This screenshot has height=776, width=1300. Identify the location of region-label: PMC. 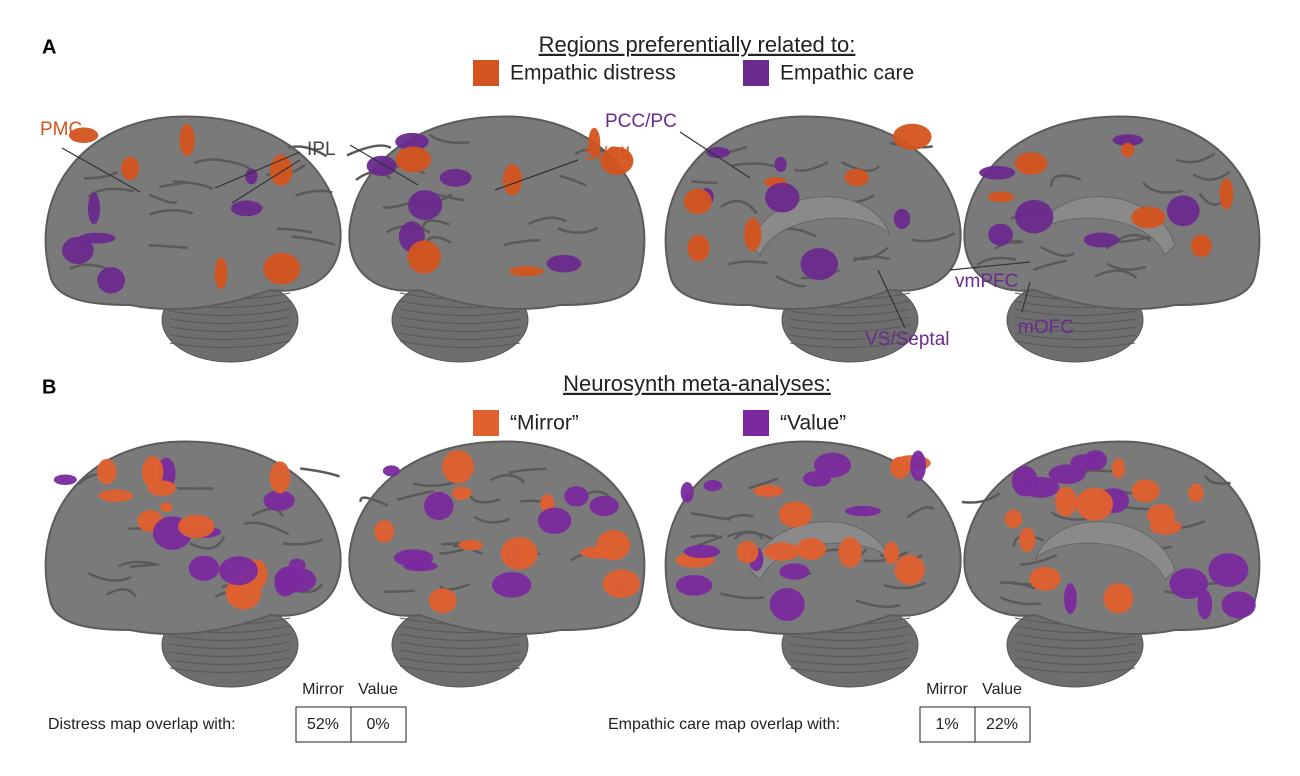
(61, 129).